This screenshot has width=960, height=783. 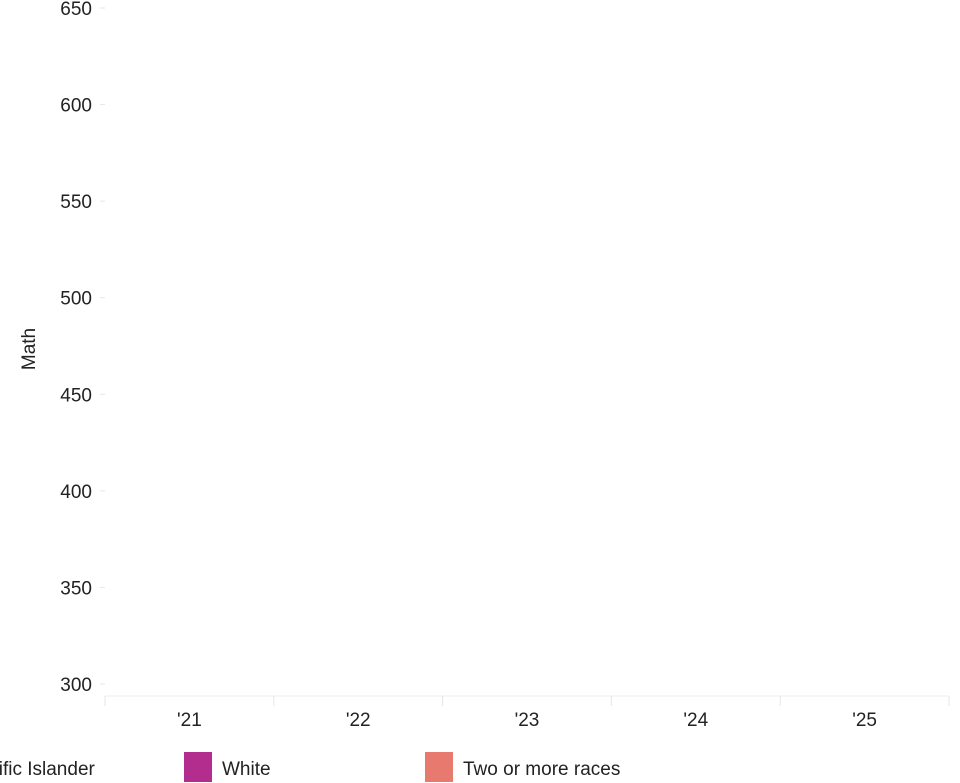 I want to click on x-tick-label: '23, so click(x=527, y=720).